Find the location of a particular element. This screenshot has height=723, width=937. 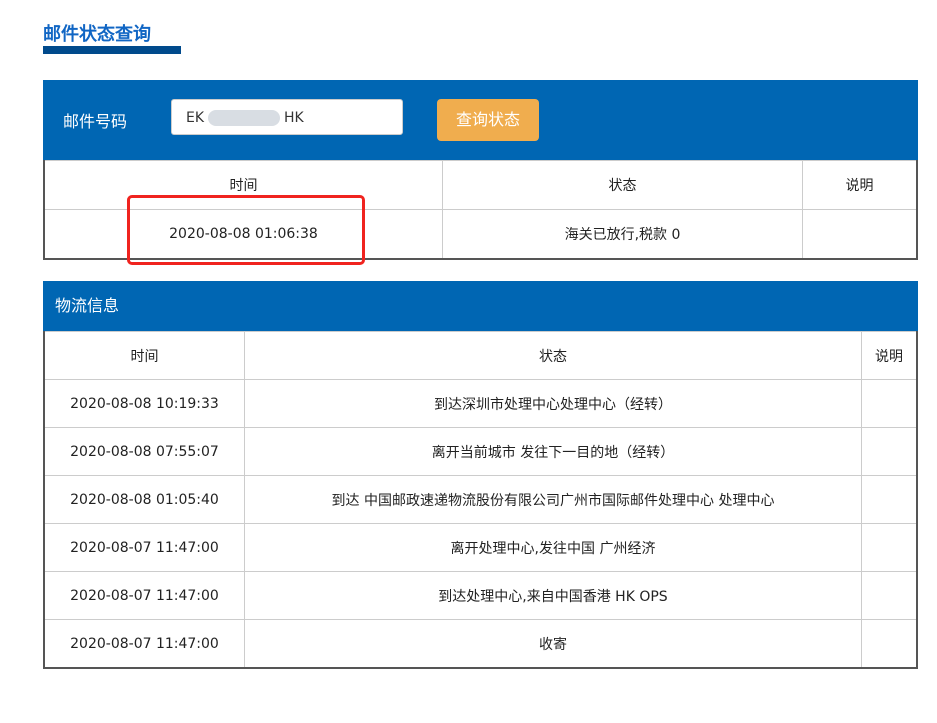

table-row: 2020-08-07 11:47:00 到达处理中心,来自中国香港 HK OPS is located at coordinates (480, 595).